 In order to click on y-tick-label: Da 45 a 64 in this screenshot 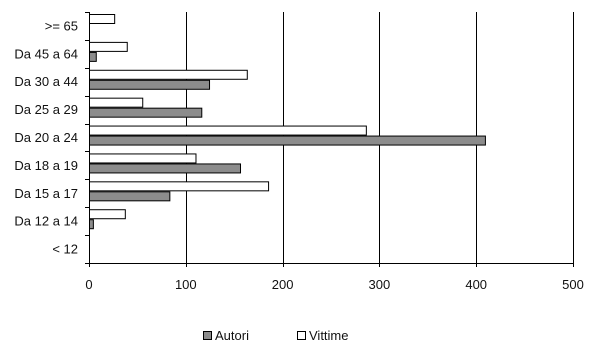, I will do `click(46, 53)`.